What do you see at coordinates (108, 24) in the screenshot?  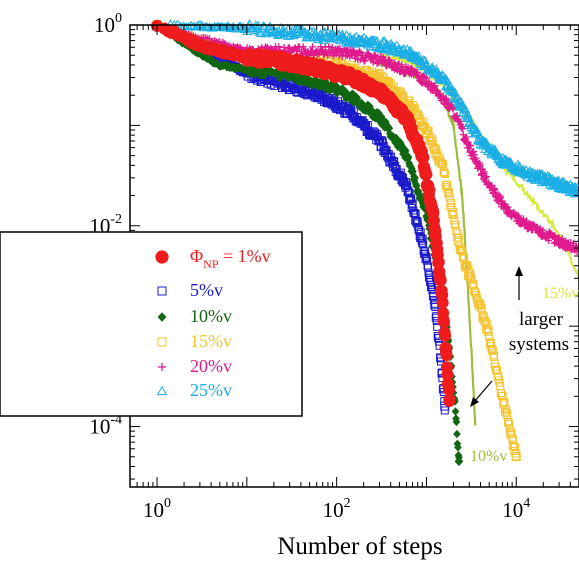 I see `y-tick-label: 10⁰` at bounding box center [108, 24].